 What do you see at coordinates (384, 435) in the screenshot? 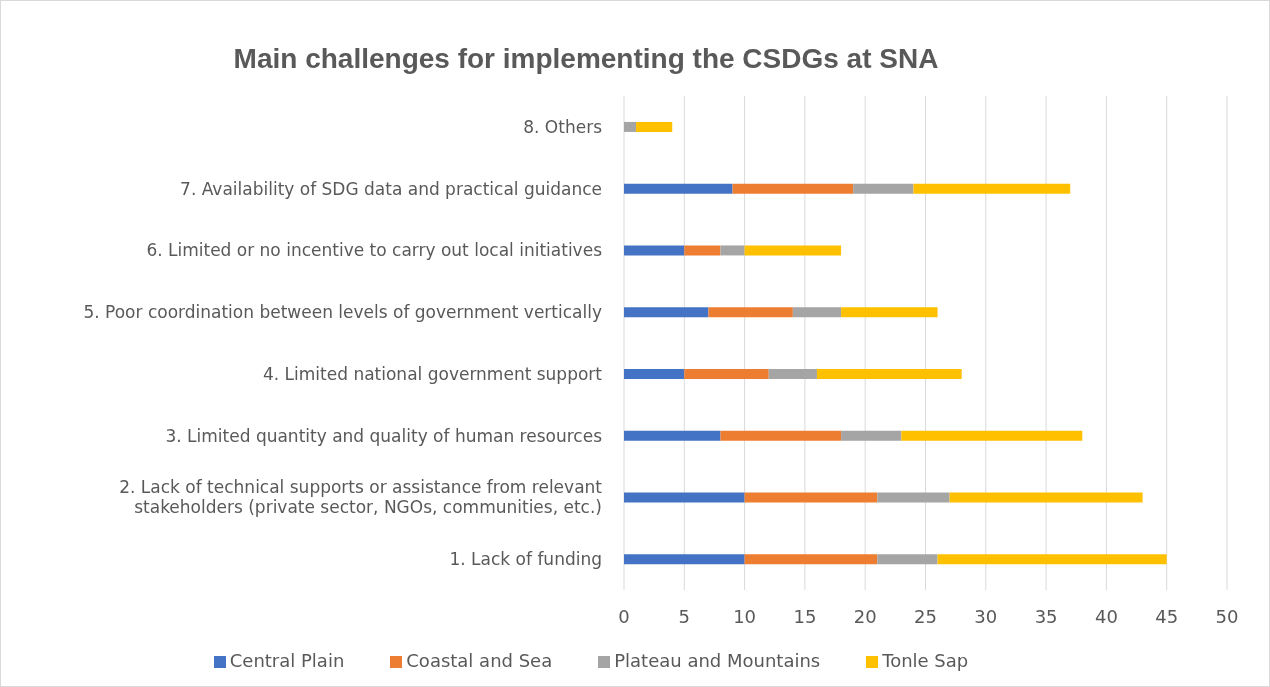
I see `y-tick-label: 3. Limited quantity and quality of human resources` at bounding box center [384, 435].